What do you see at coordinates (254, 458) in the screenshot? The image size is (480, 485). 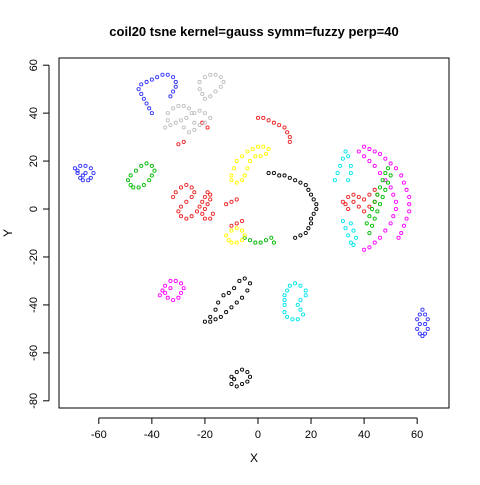 I see `x-axis-label: X` at bounding box center [254, 458].